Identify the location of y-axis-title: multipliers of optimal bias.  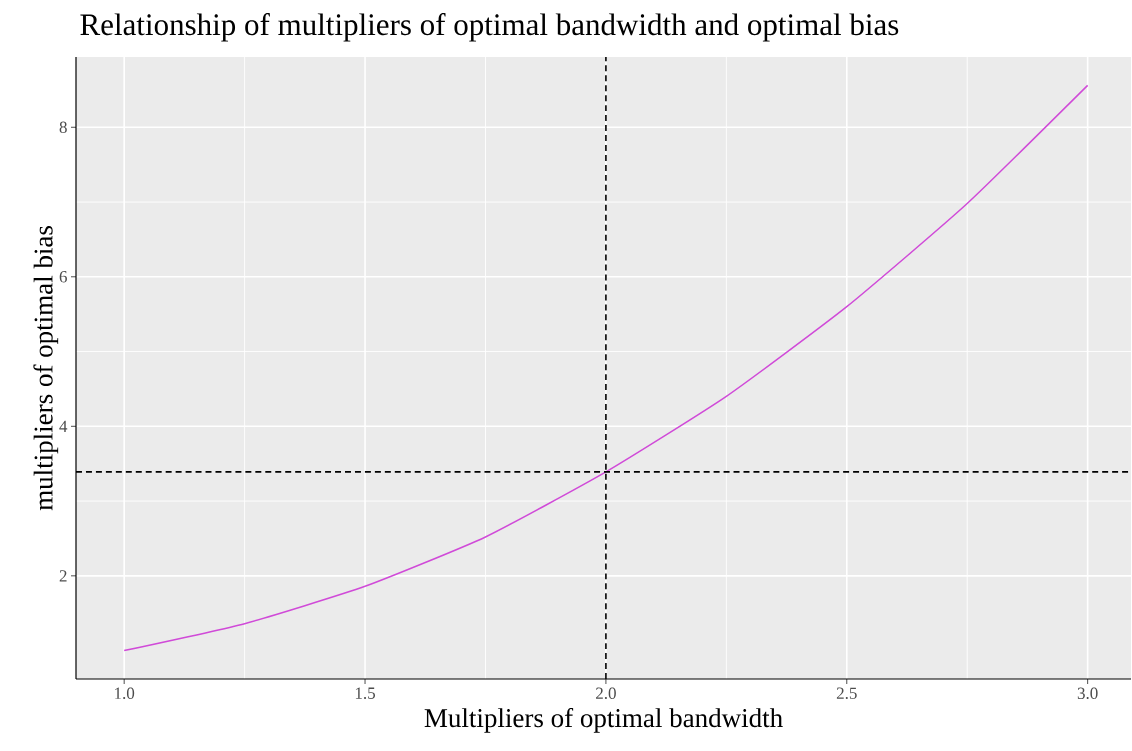
(46, 368).